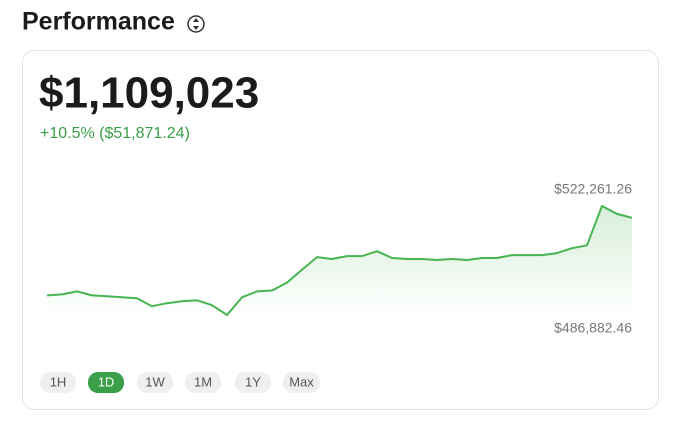 The height and width of the screenshot is (426, 680). What do you see at coordinates (196, 24) in the screenshot?
I see `info-icon` at bounding box center [196, 24].